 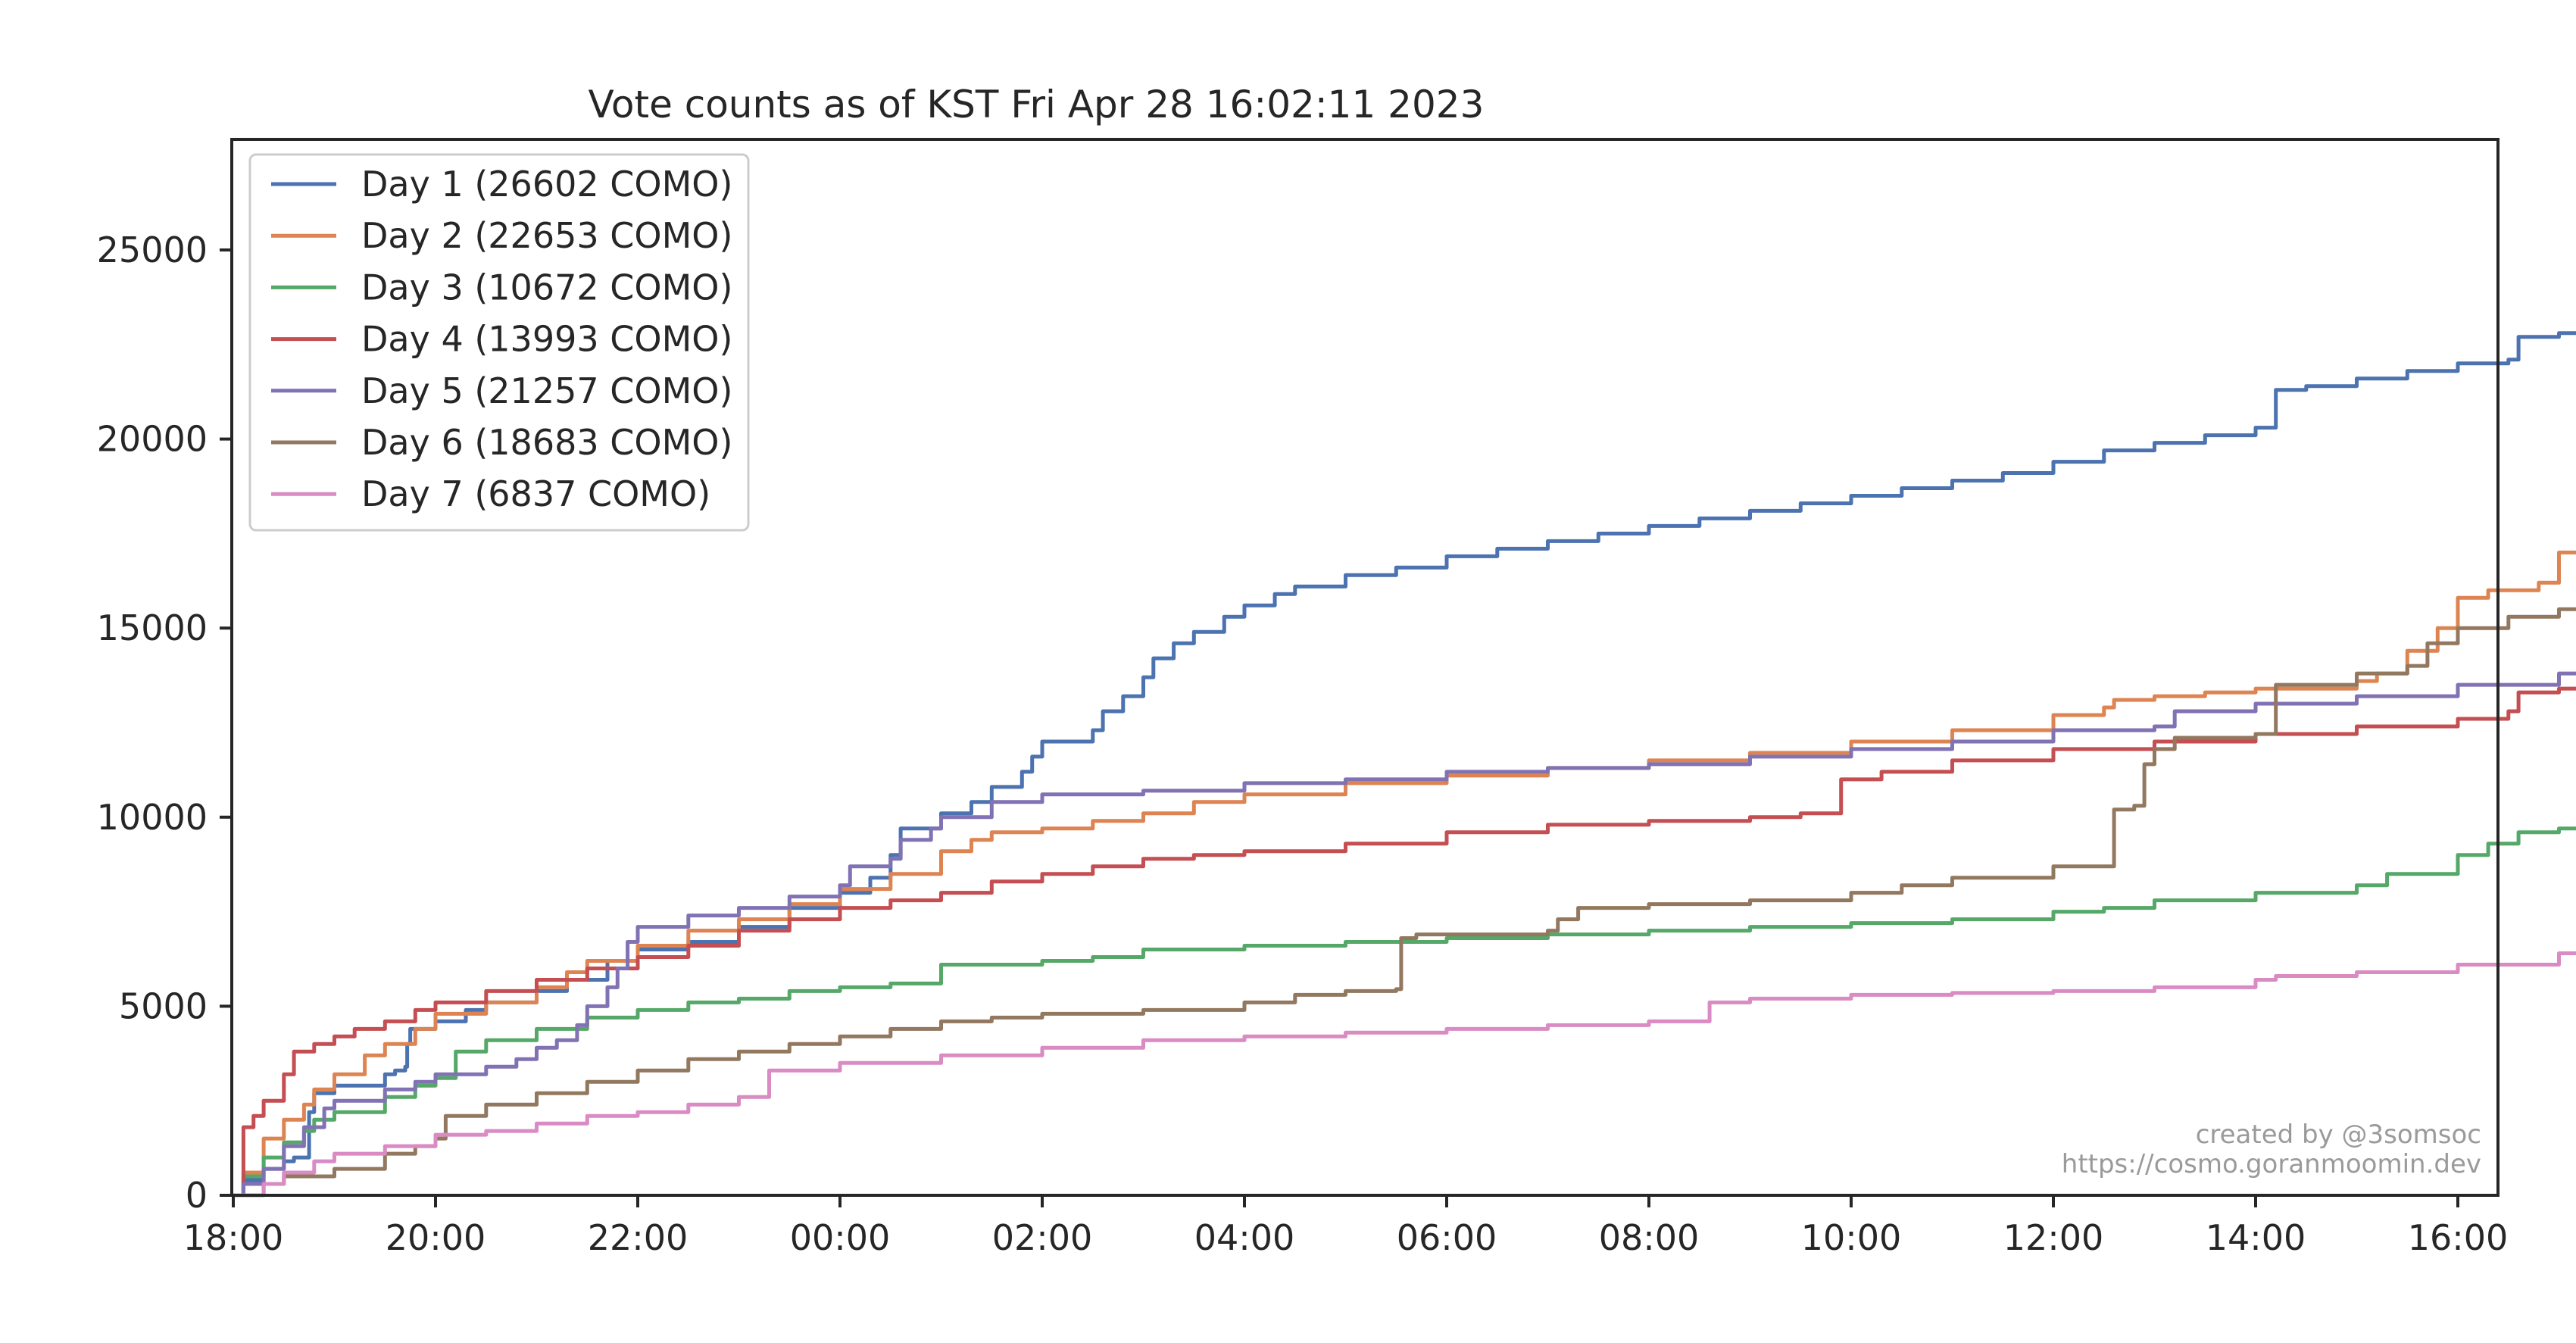 I want to click on legend-label-day-4: Day 4 (13993 COMO), so click(x=546, y=339).